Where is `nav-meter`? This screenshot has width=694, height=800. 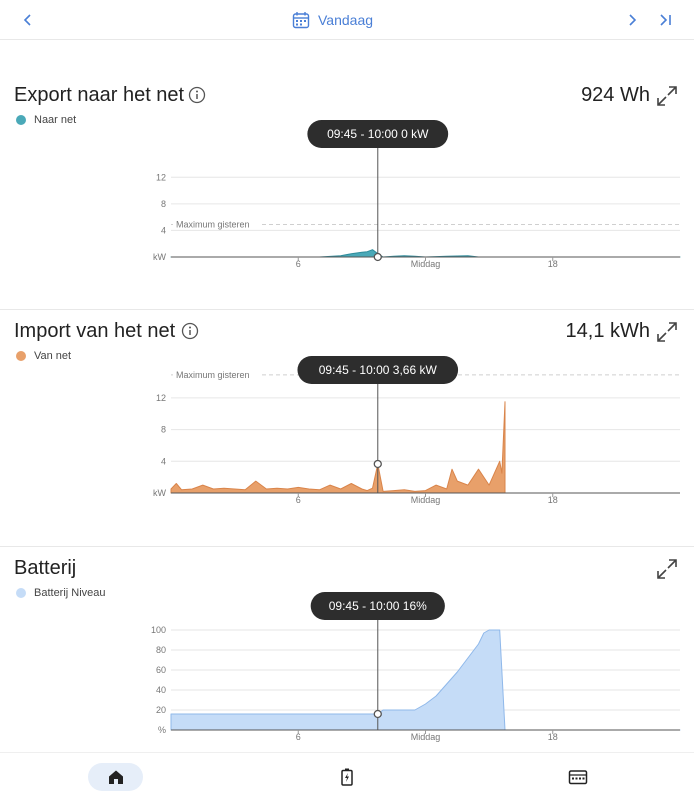 nav-meter is located at coordinates (578, 777).